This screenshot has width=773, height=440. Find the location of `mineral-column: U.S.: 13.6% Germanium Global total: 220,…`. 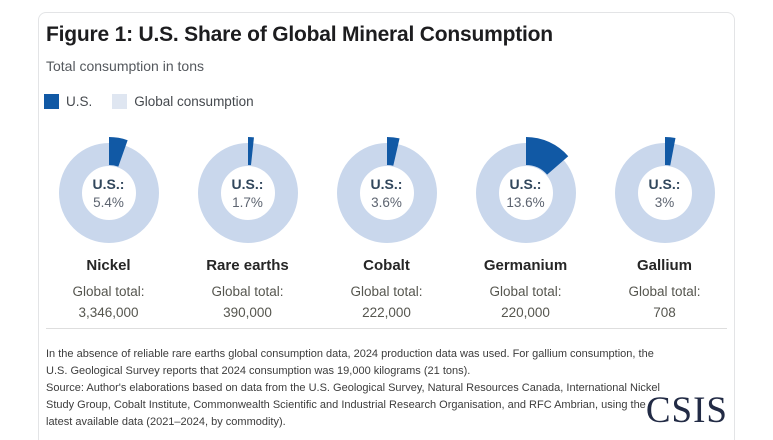

mineral-column: U.S.: 13.6% Germanium Global total: 220,… is located at coordinates (525, 227).